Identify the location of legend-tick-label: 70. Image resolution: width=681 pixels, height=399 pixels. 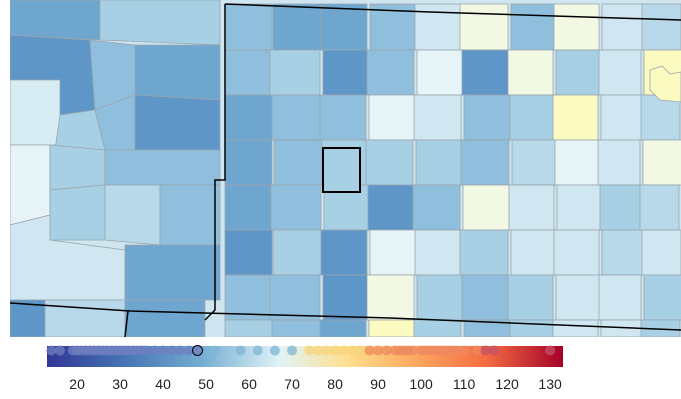
(292, 384).